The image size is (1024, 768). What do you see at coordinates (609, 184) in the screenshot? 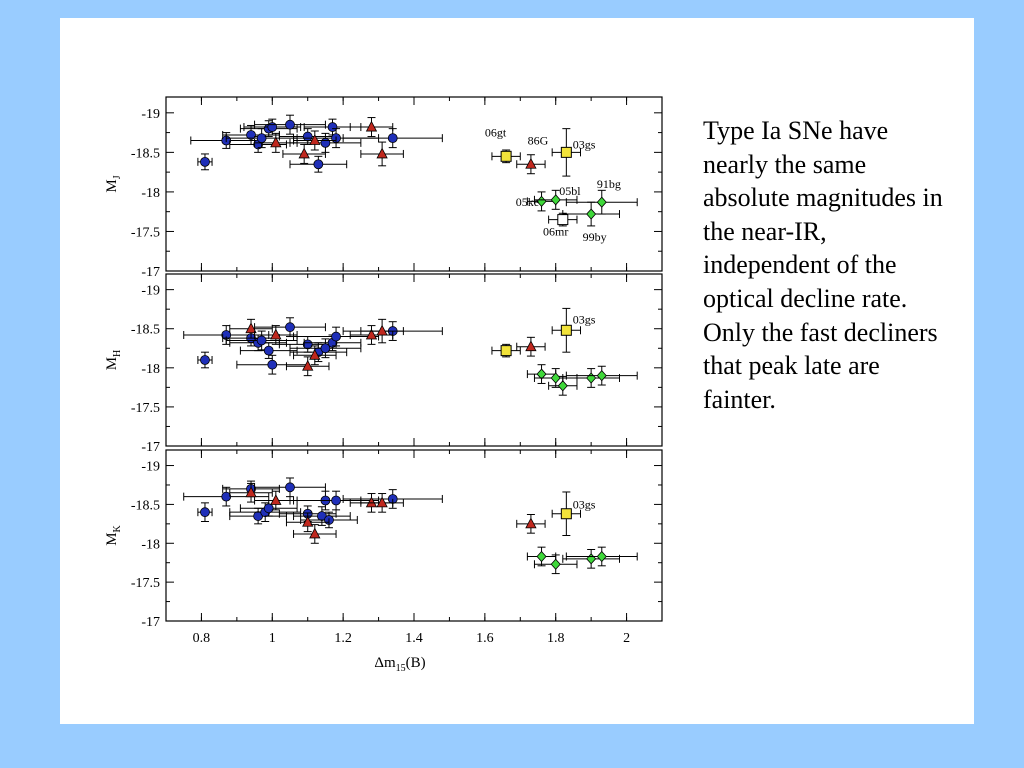
I see `point-annotation: 91bg` at bounding box center [609, 184].